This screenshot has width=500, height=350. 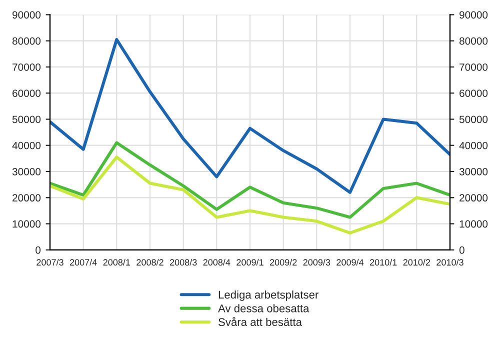 What do you see at coordinates (474, 198) in the screenshot?
I see `y2-tick-label: 20000` at bounding box center [474, 198].